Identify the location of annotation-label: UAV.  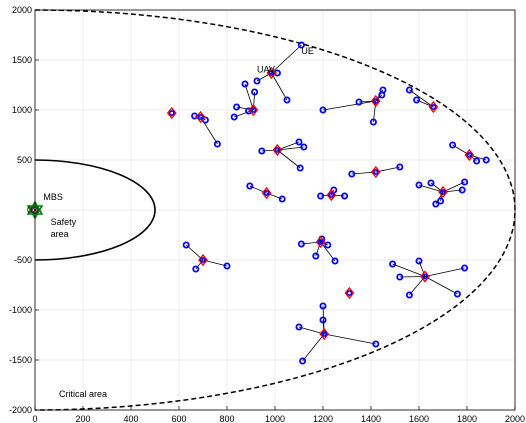
(266, 70).